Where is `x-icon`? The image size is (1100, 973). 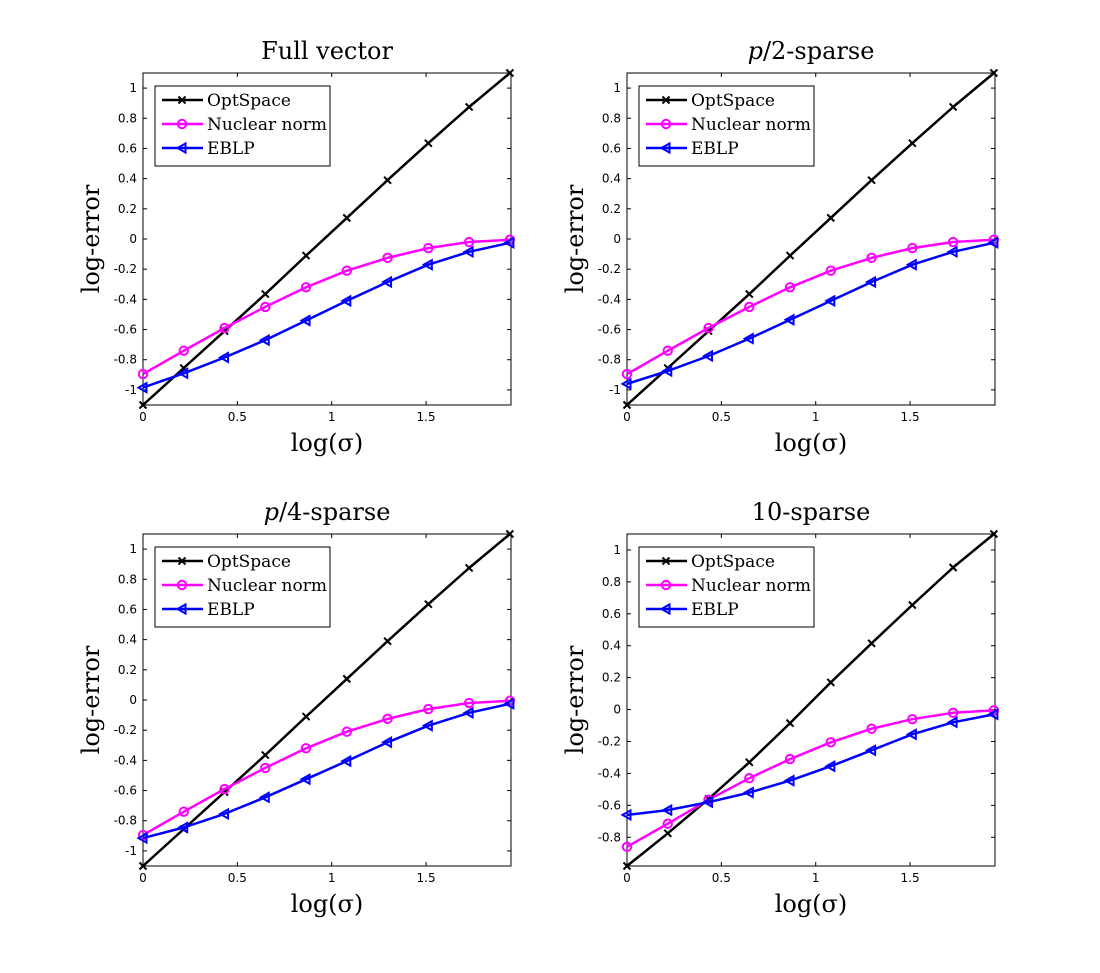 x-icon is located at coordinates (666, 100).